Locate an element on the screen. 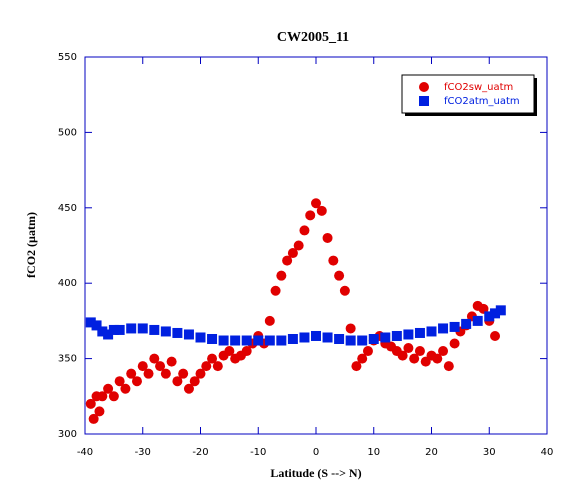 This screenshot has height=500, width=581. y-tick-label: 300 is located at coordinates (67, 434).